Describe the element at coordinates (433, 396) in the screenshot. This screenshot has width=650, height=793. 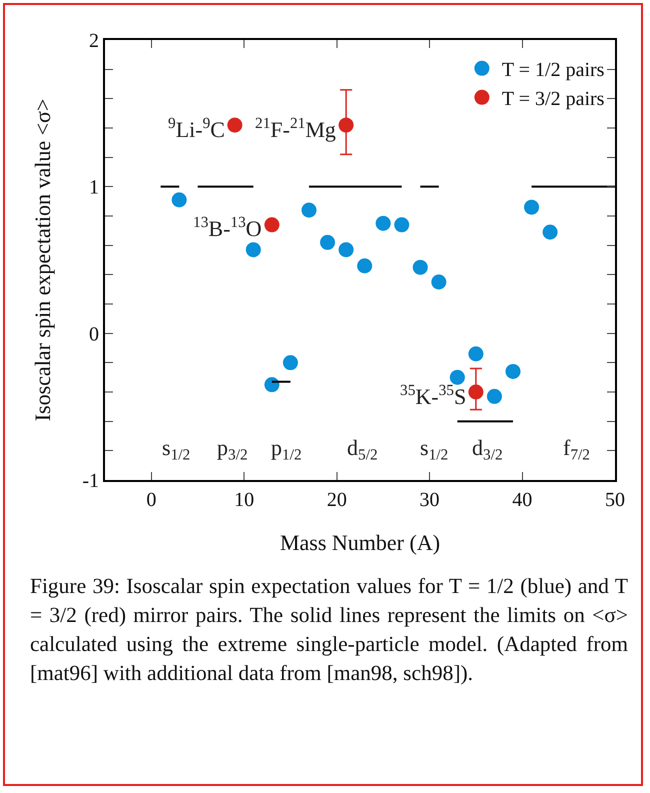
I see `annotation: $^{35}$K-$^{35}$S` at that location.